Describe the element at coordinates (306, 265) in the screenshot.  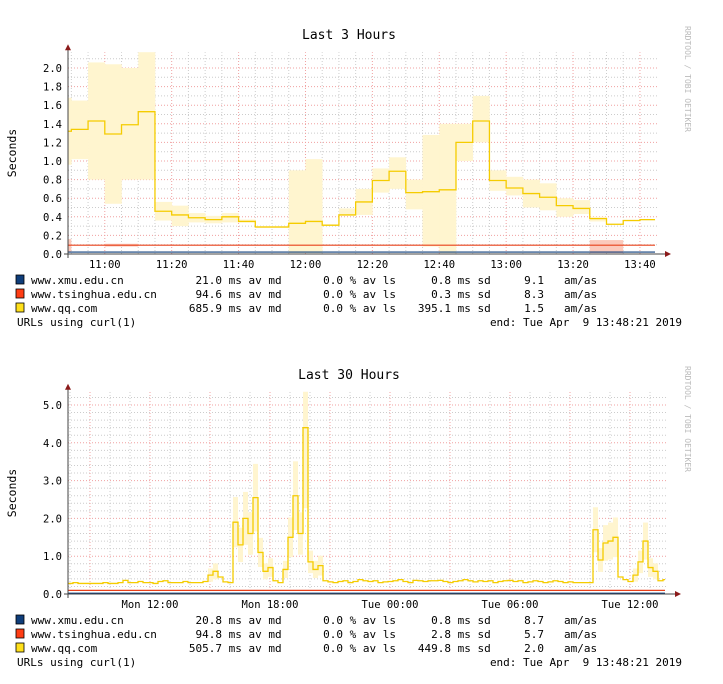
I see `x-tick-label: 12:00` at that location.